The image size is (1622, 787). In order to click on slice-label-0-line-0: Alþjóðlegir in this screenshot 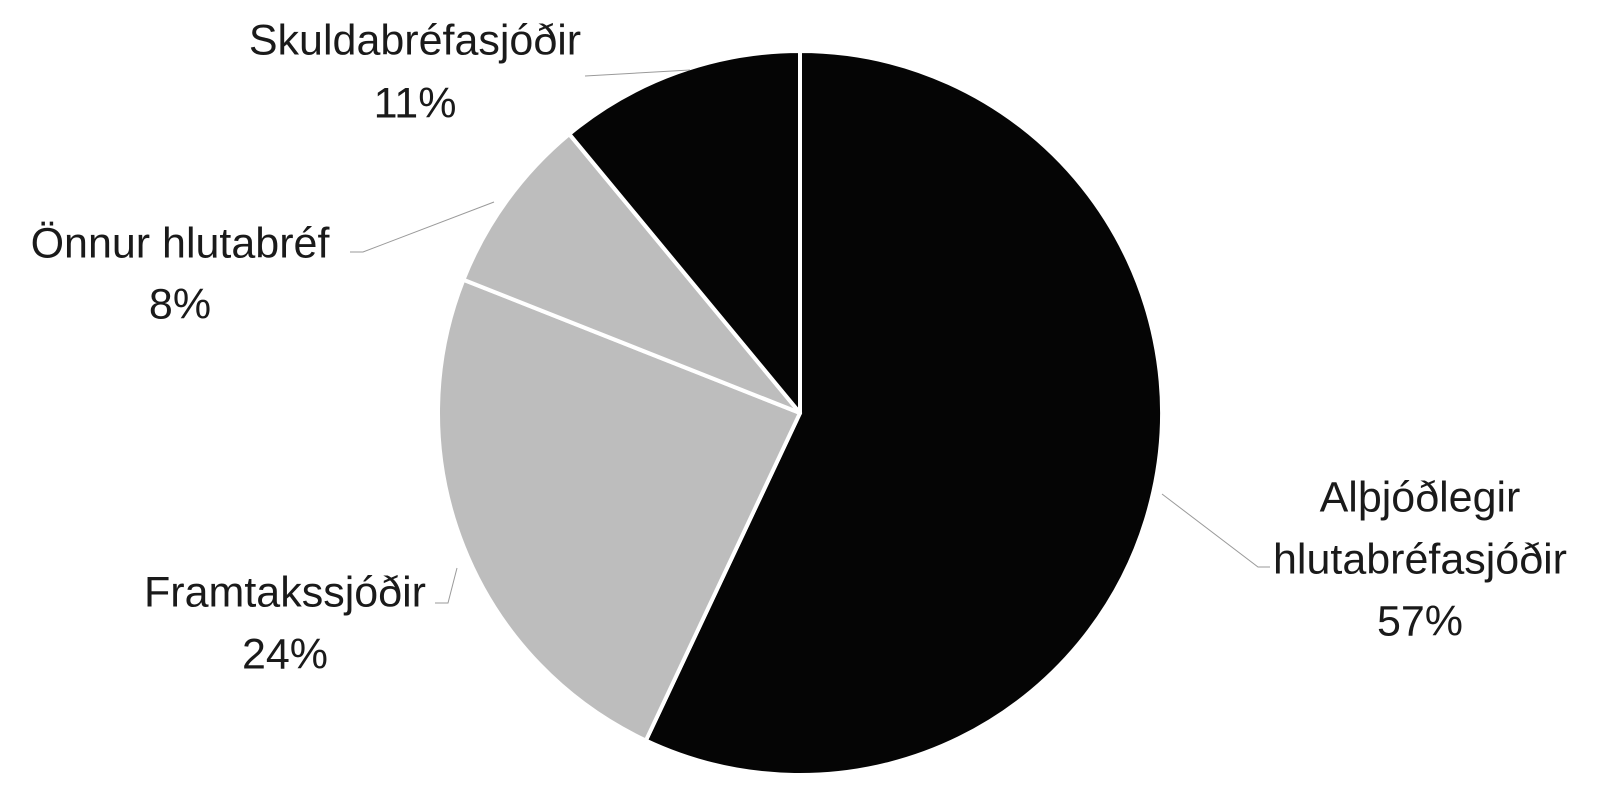, I will do `click(1420, 497)`.